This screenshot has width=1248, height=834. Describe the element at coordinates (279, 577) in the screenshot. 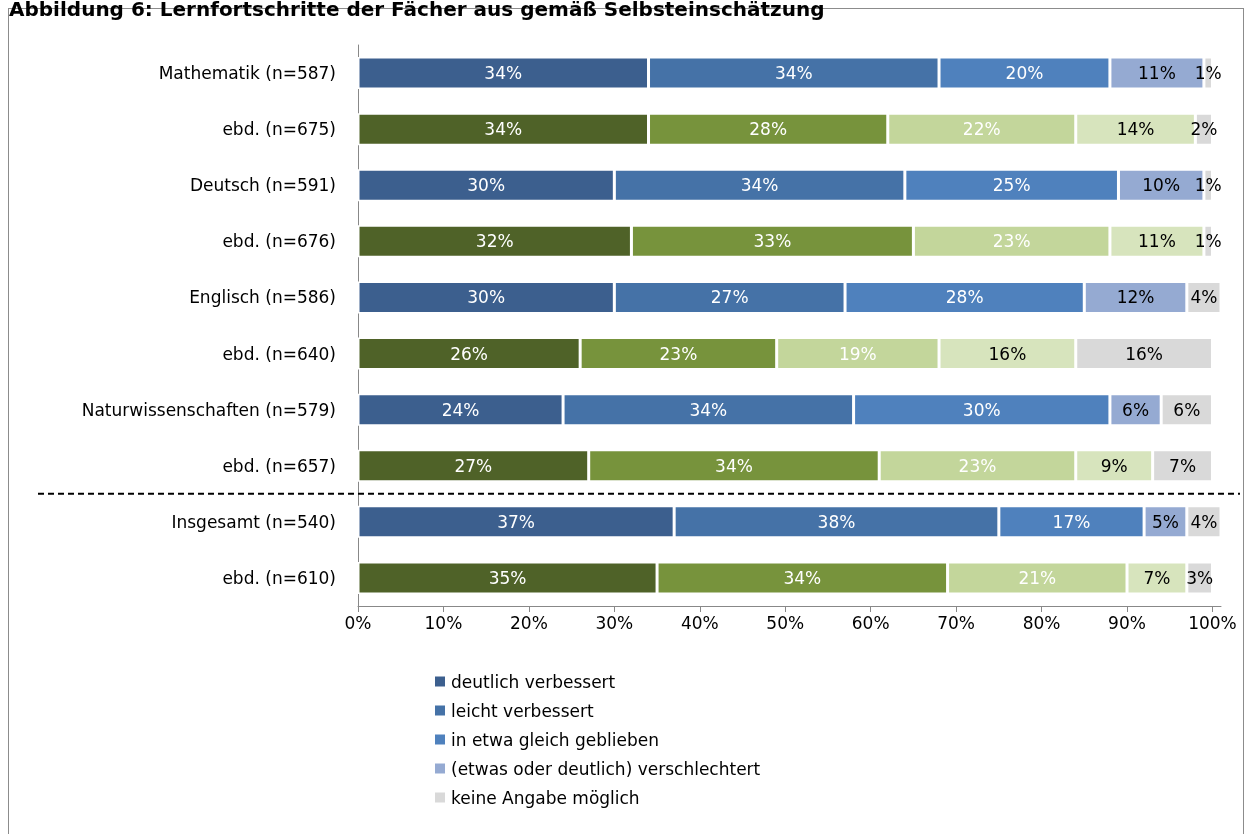

I see `y-tick-label: ebd. (n=610)` at that location.